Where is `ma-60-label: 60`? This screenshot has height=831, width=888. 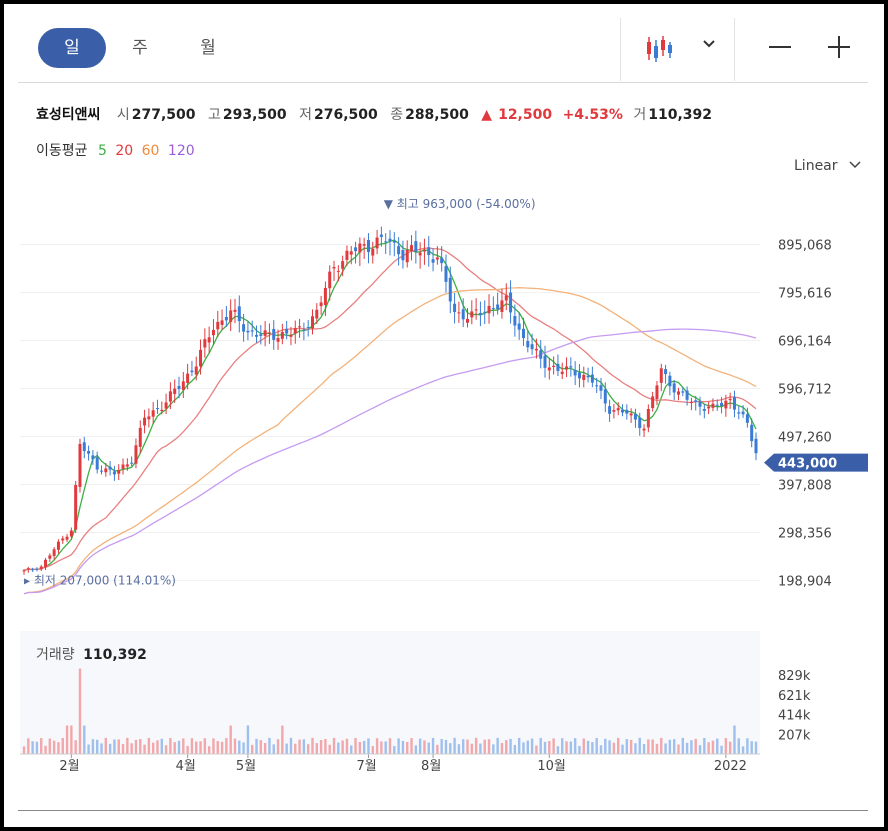 ma-60-label: 60 is located at coordinates (150, 151).